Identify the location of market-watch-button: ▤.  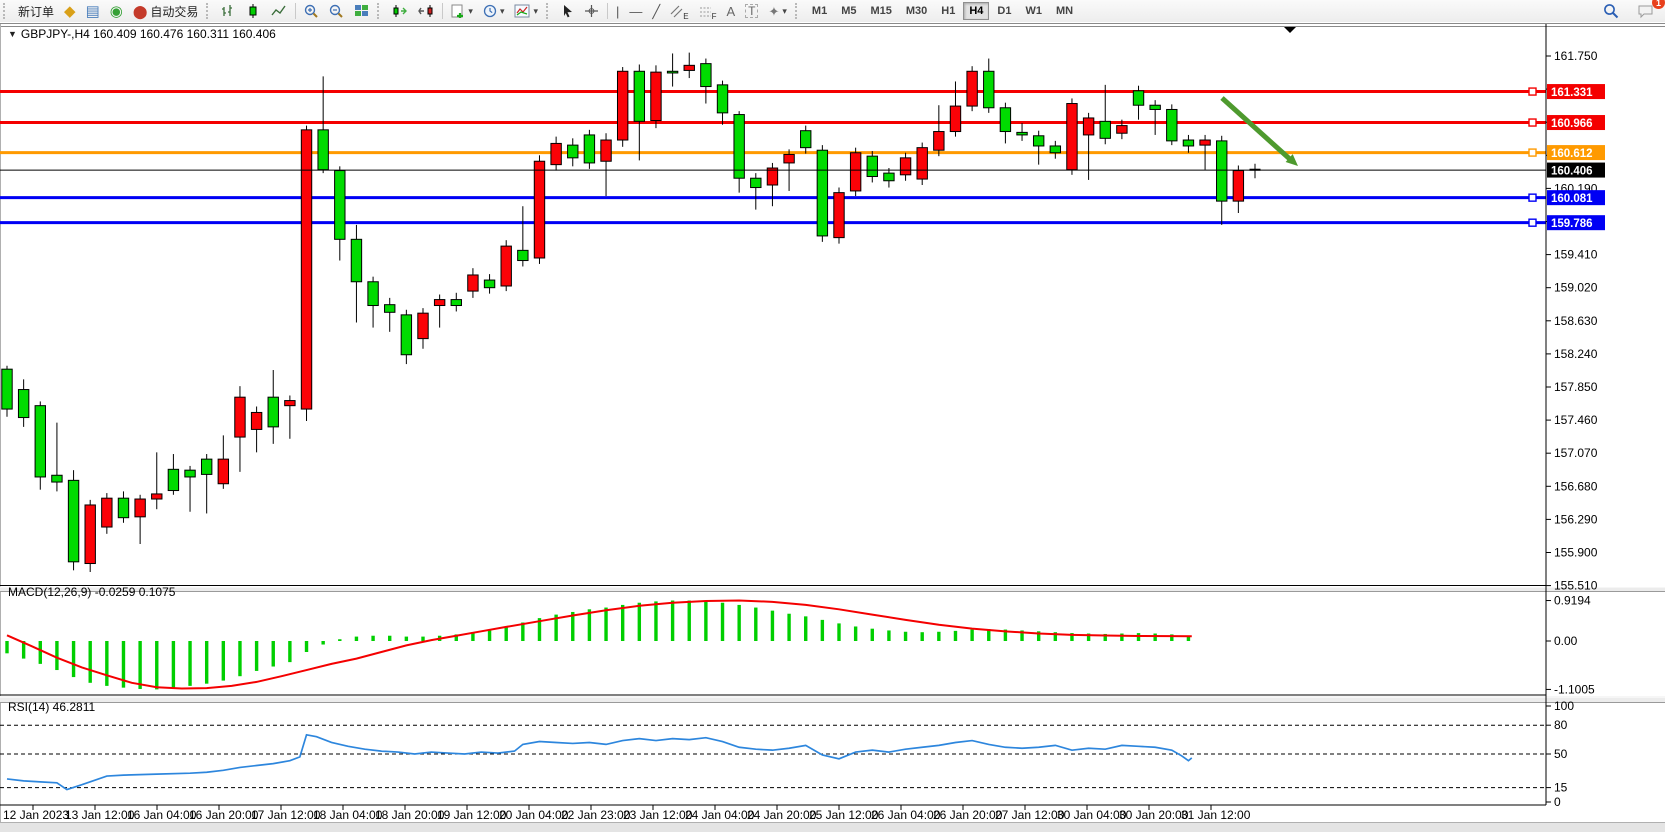
(93, 11).